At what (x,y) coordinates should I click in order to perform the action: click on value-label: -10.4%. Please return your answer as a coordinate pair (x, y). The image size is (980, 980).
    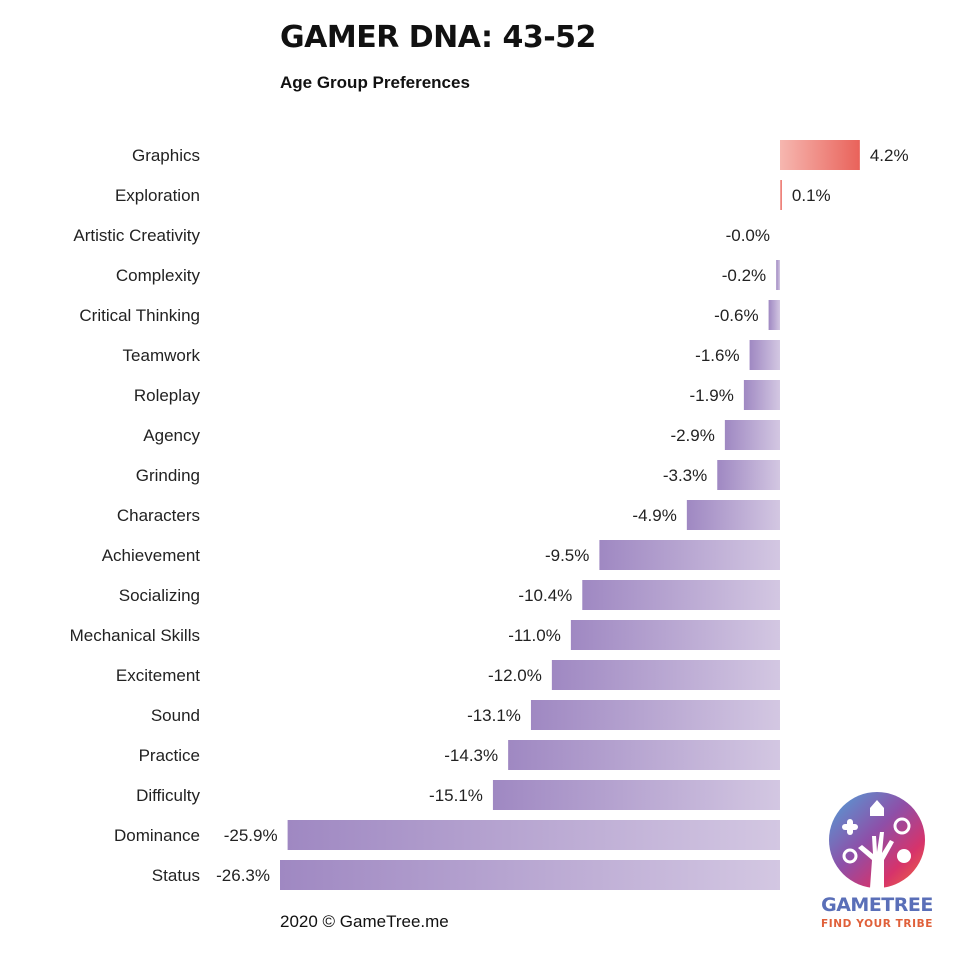
    Looking at the image, I should click on (545, 595).